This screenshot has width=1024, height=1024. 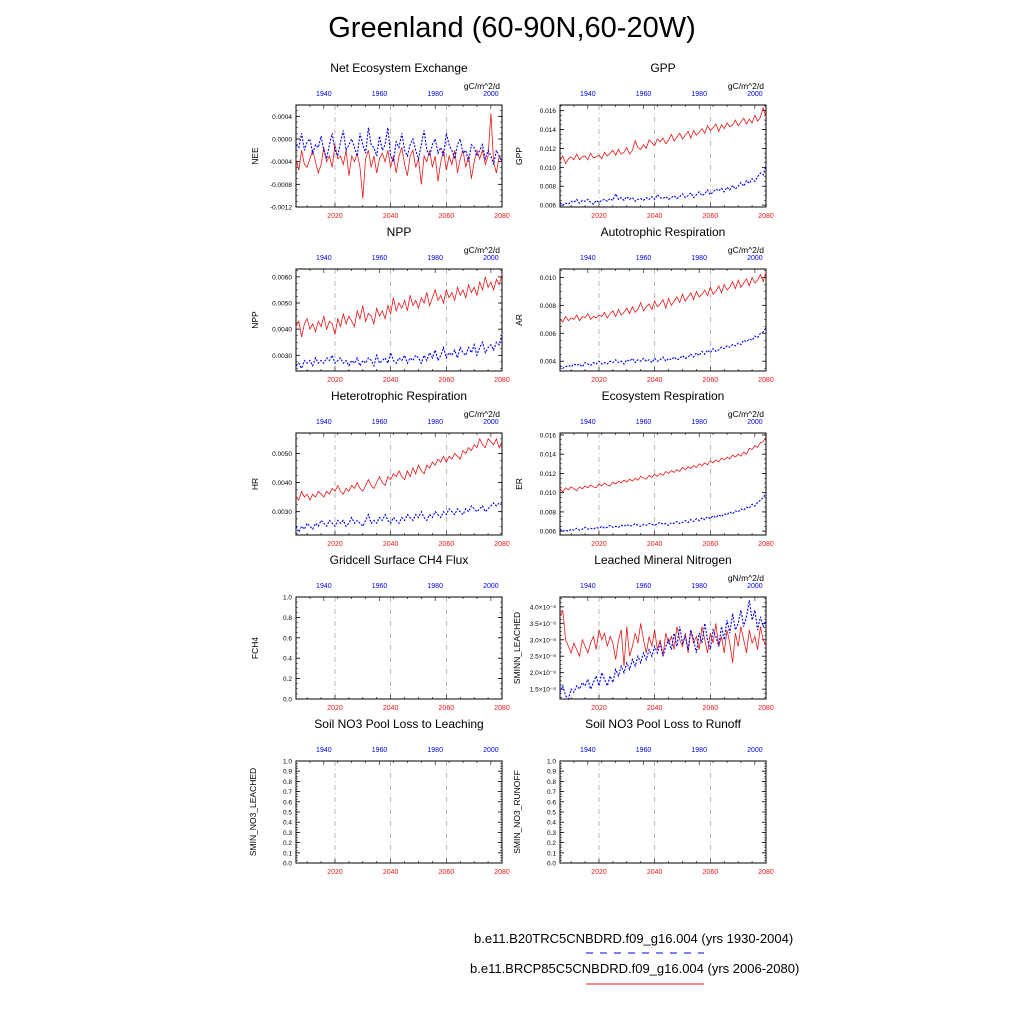 What do you see at coordinates (543, 690) in the screenshot?
I see `y-tick-label: 1.5×10⁻⁸` at bounding box center [543, 690].